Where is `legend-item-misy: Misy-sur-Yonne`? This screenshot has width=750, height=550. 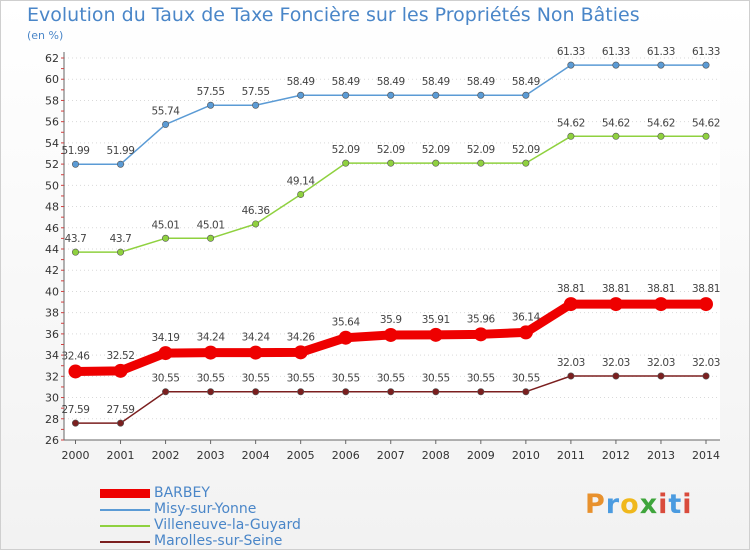
legend-item-misy: Misy-sur-Yonne is located at coordinates (230, 509).